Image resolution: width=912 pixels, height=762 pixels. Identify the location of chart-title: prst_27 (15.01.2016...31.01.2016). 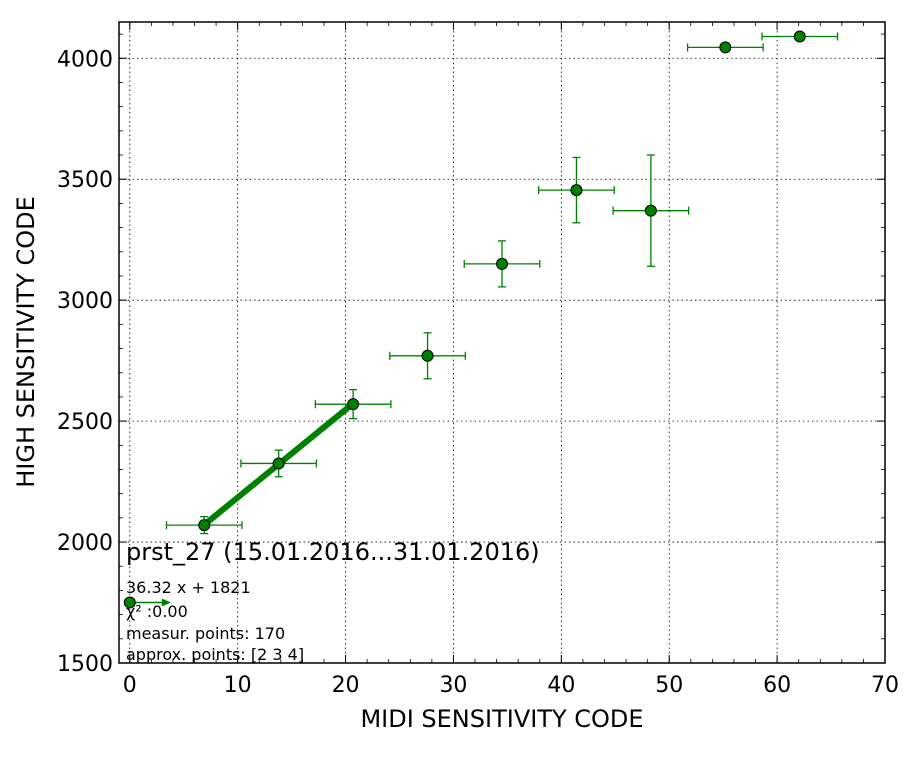
(333, 552).